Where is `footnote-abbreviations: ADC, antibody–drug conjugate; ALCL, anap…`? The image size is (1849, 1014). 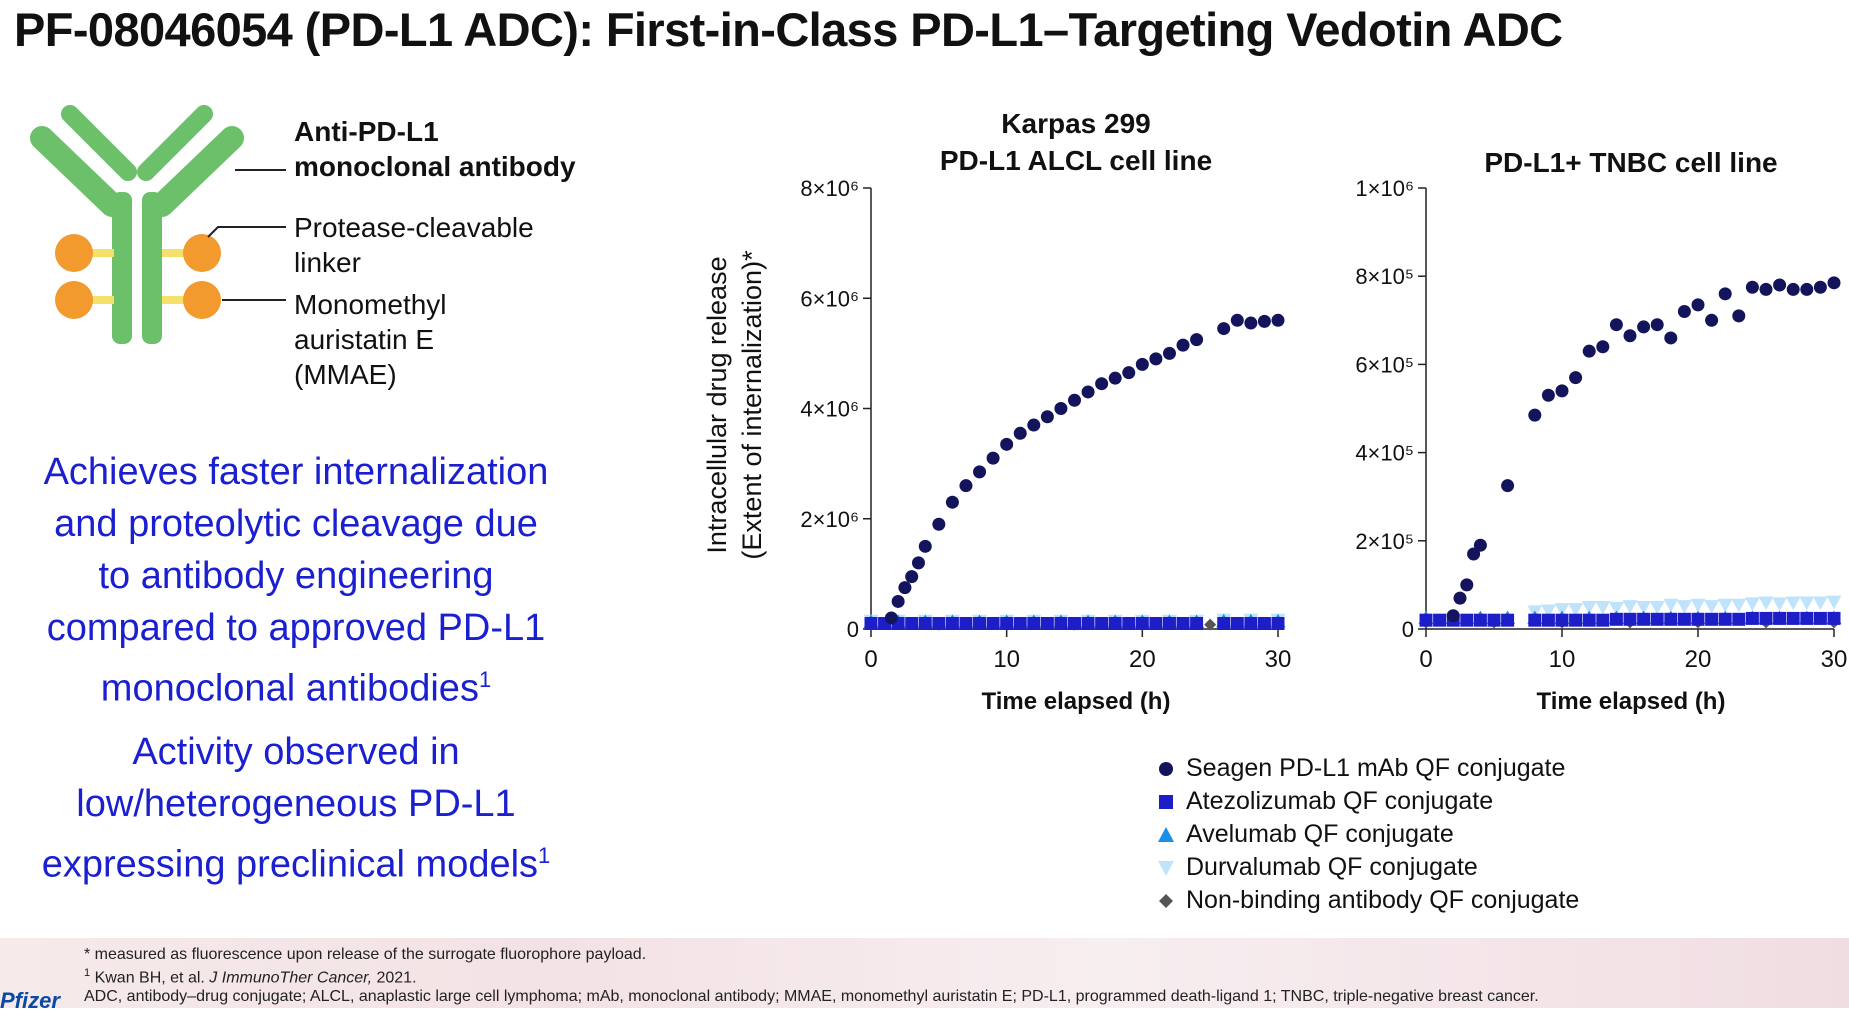
footnote-abbreviations: ADC, antibody–drug conjugate; ALCL, anap… is located at coordinates (811, 996).